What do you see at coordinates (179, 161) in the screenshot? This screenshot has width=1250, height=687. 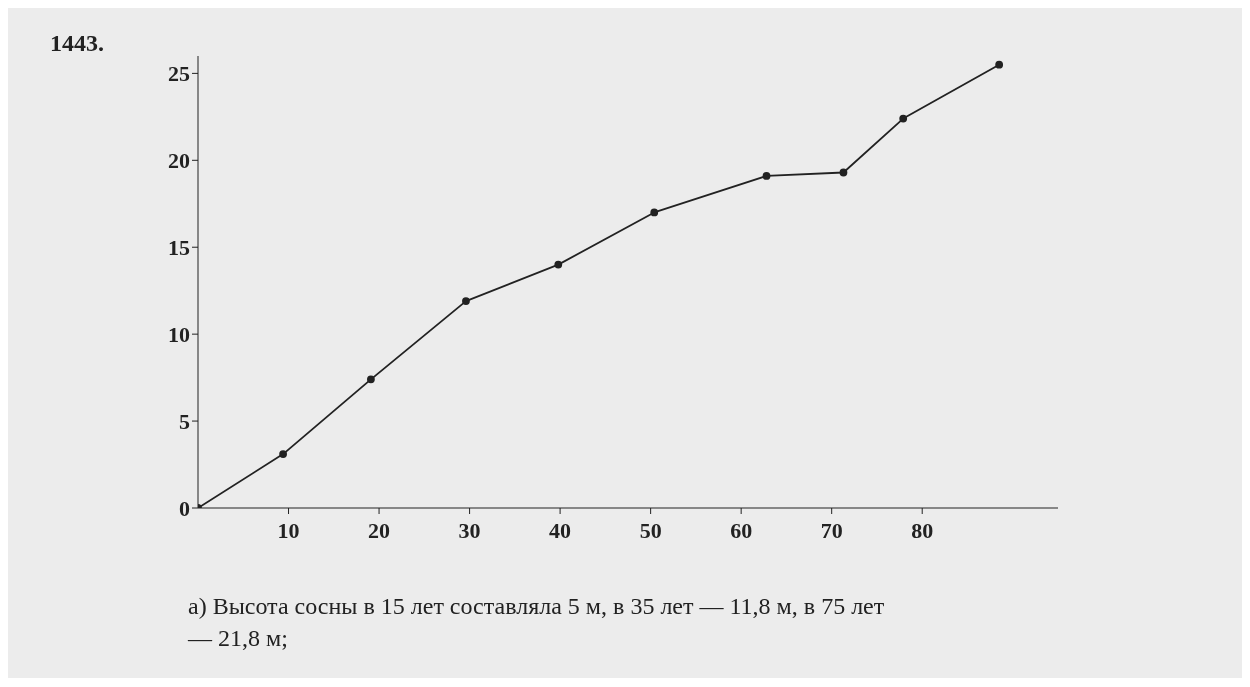 I see `y-tick-label: 20` at bounding box center [179, 161].